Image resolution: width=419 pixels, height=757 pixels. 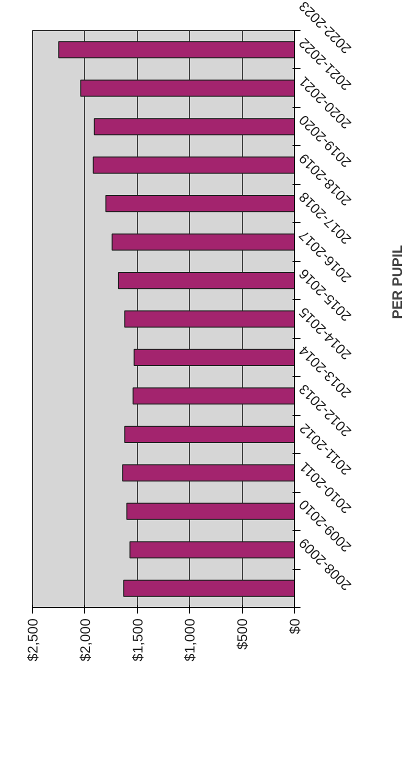 What do you see at coordinates (137, 640) in the screenshot?
I see `x-tick-label: $1,500` at bounding box center [137, 640].